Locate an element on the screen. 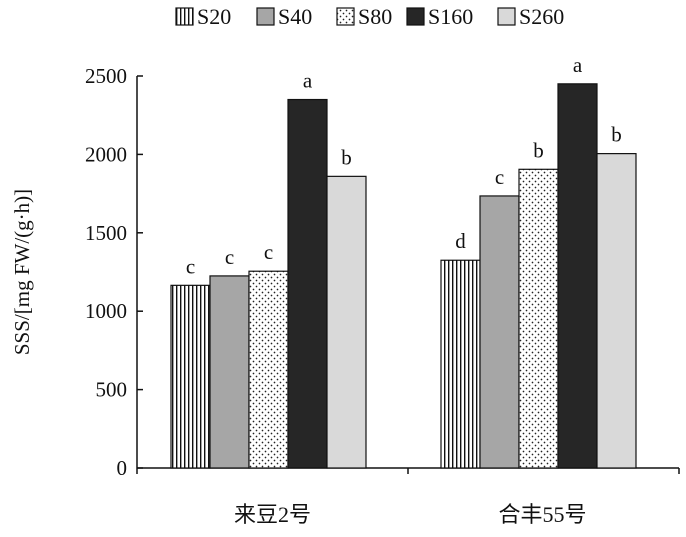 Image resolution: width=686 pixels, height=537 pixels. y-tick-label: 1000 is located at coordinates (106, 311).